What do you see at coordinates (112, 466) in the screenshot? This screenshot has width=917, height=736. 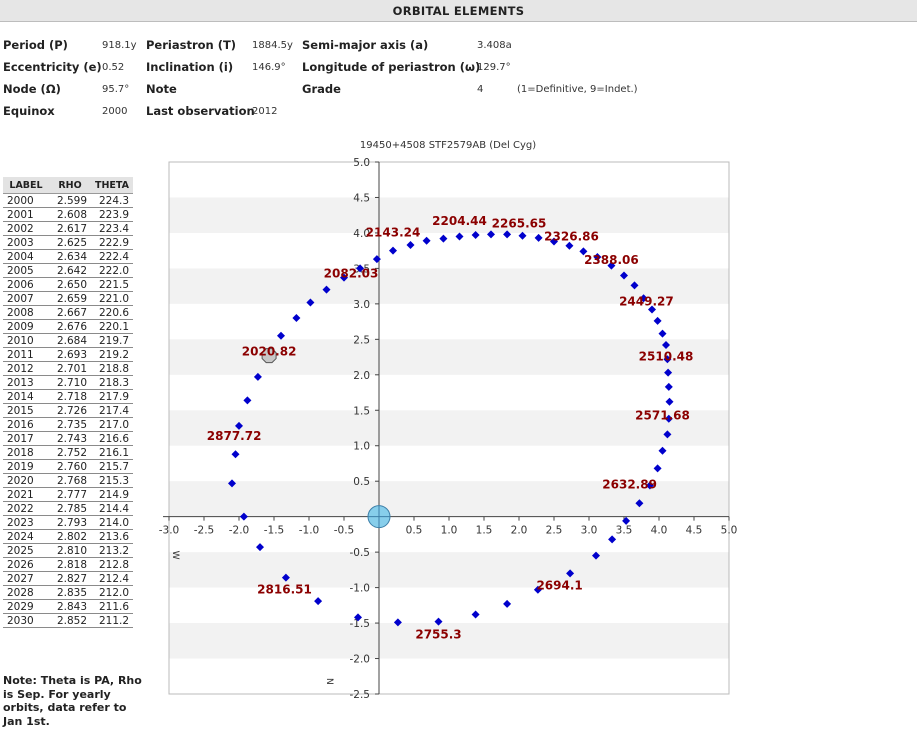 I see `cell-theta: 215.7` at bounding box center [112, 466].